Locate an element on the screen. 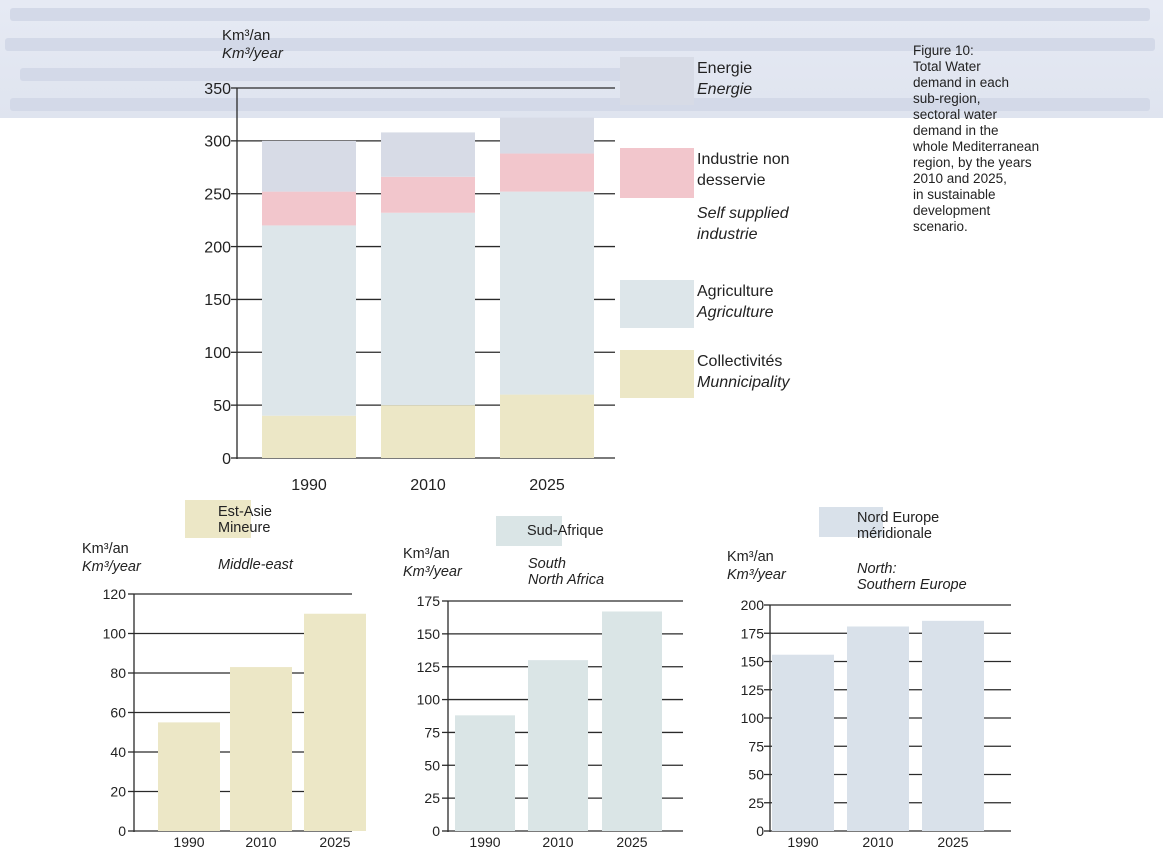  region-label-en: Middle-east is located at coordinates (256, 565).